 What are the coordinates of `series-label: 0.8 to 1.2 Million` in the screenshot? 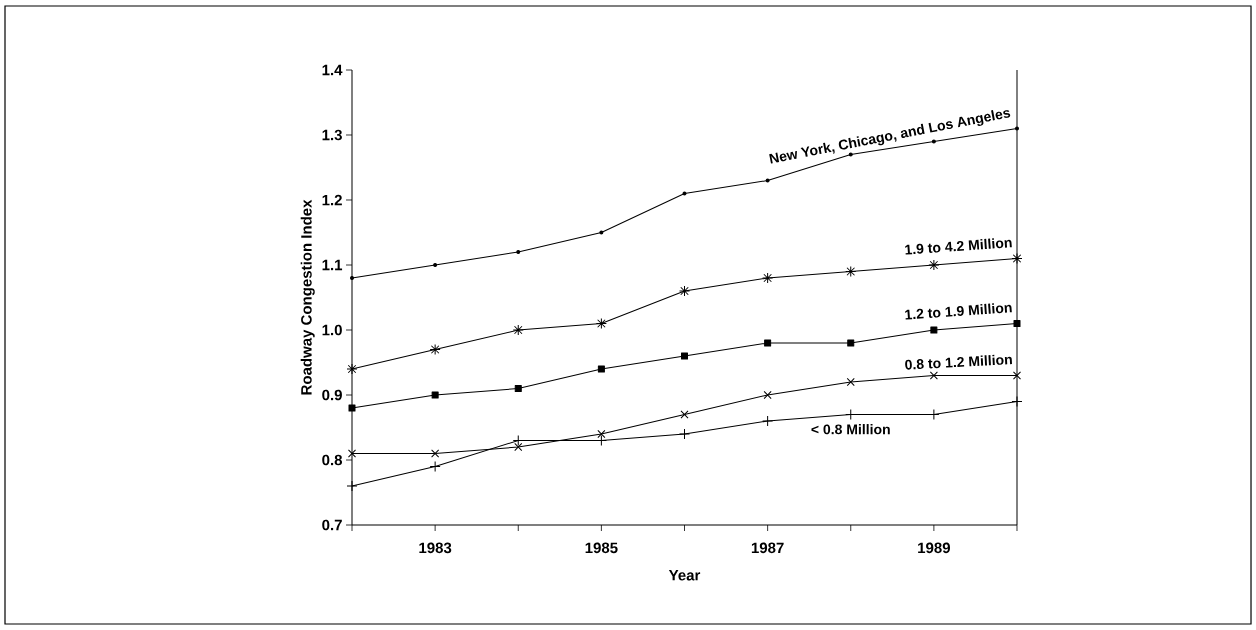 It's located at (958, 362).